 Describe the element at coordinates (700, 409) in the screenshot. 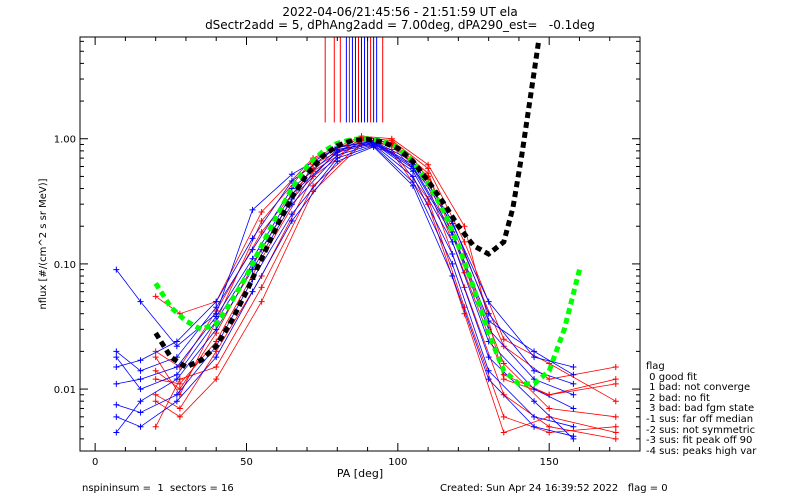

I see `legend-item: 3 bad: bad fgm state` at that location.